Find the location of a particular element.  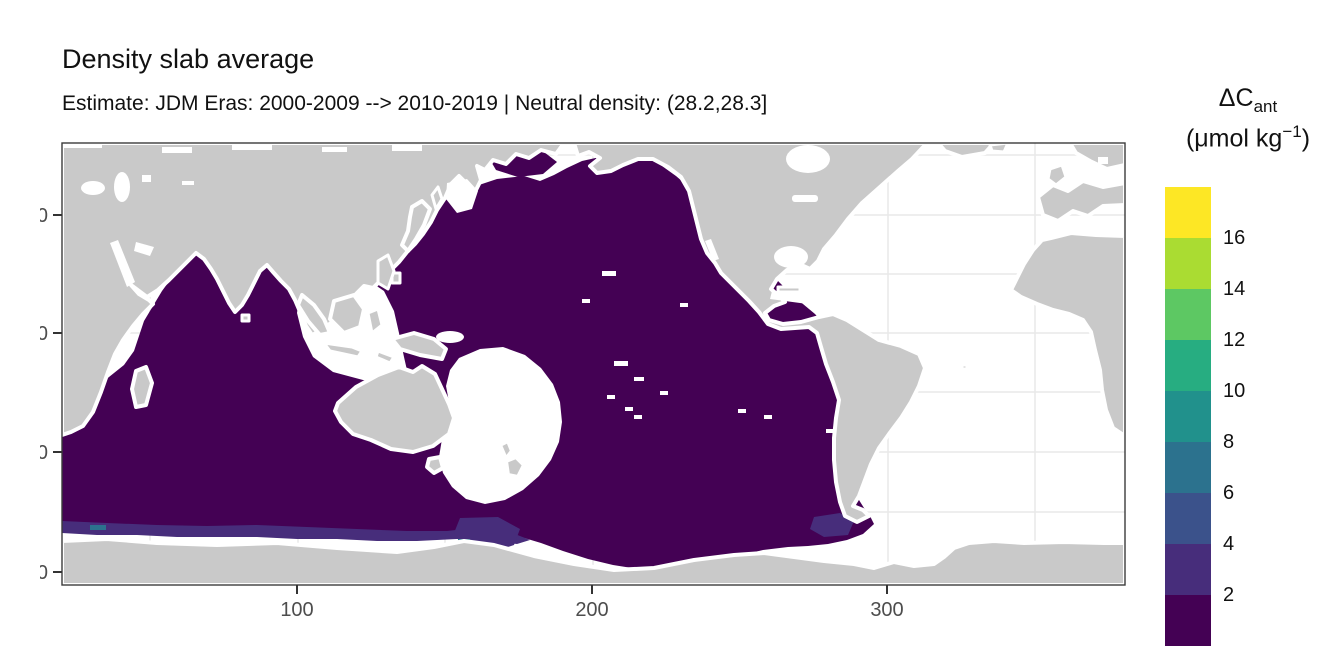

great-lakes is located at coordinates (805, 198).